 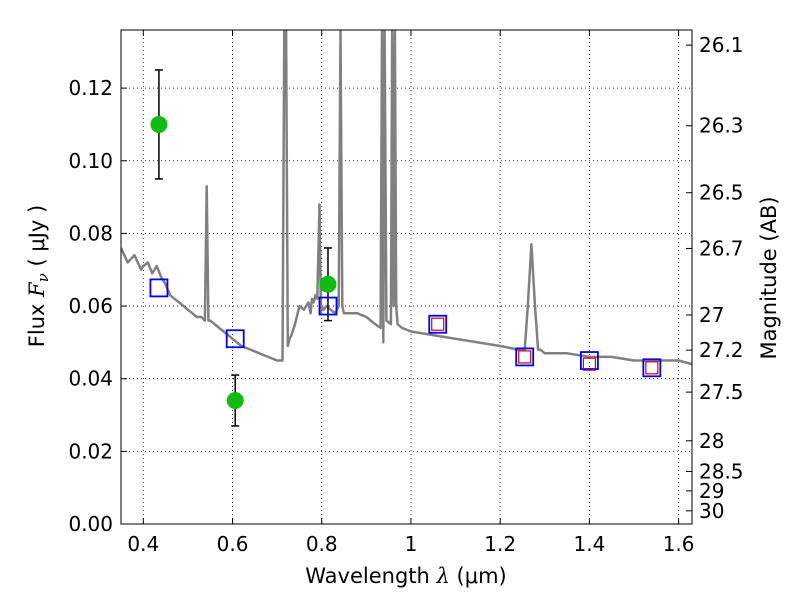 What do you see at coordinates (500, 544) in the screenshot?
I see `x-tick-label: 1.2` at bounding box center [500, 544].